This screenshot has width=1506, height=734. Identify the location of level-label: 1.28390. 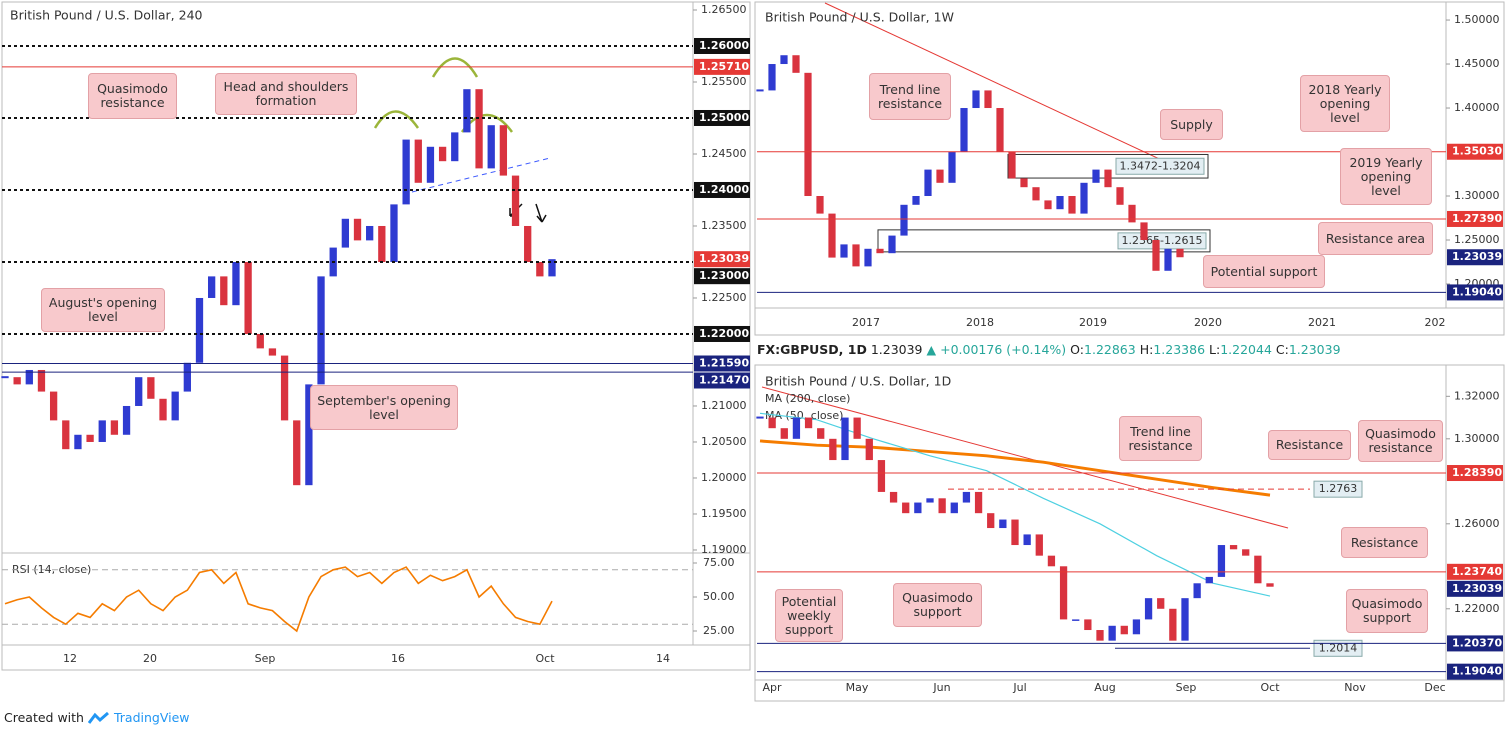
(1477, 472).